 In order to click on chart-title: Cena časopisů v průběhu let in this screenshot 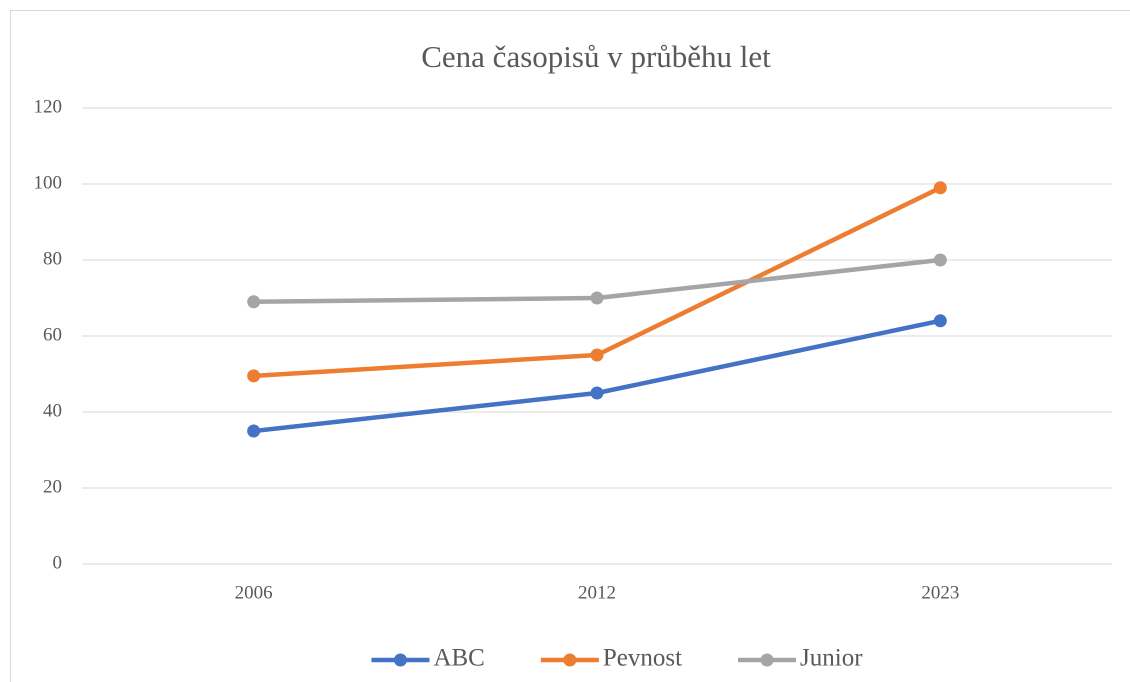, I will do `click(596, 56)`.